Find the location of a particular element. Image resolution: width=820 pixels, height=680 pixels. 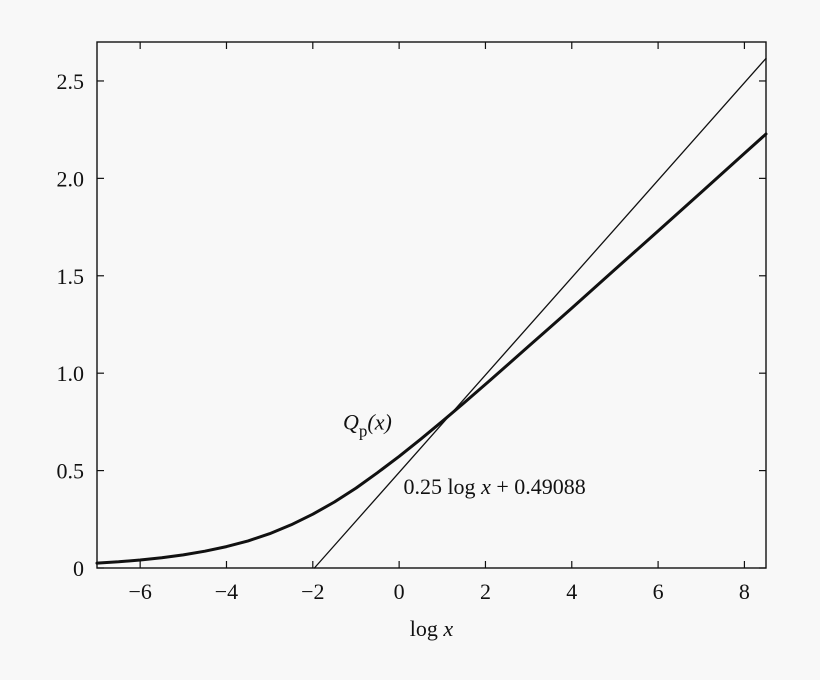

x-axis-label: log x is located at coordinates (432, 628).